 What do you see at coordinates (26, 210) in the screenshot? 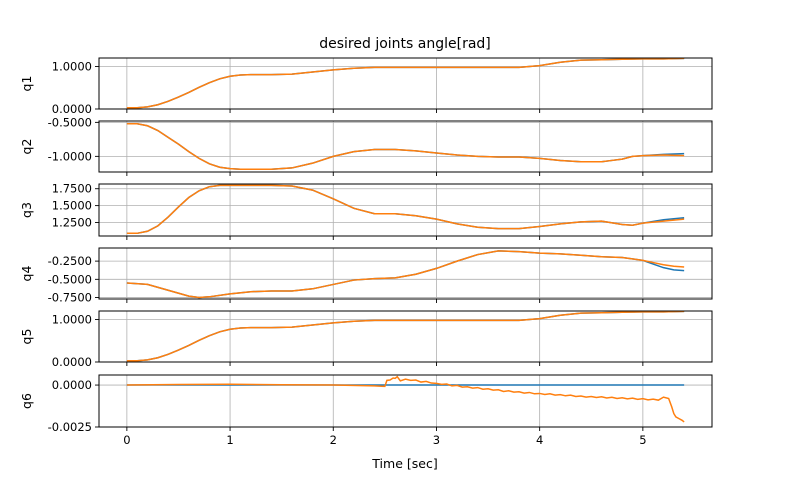
I see `y-axis-label: q3` at bounding box center [26, 210].